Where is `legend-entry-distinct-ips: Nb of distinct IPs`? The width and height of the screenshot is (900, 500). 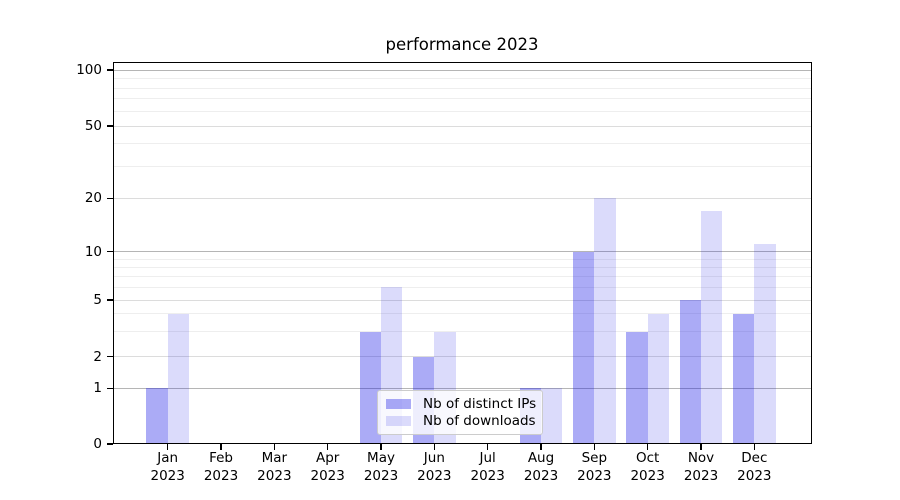 legend-entry-distinct-ips: Nb of distinct IPs is located at coordinates (461, 404).